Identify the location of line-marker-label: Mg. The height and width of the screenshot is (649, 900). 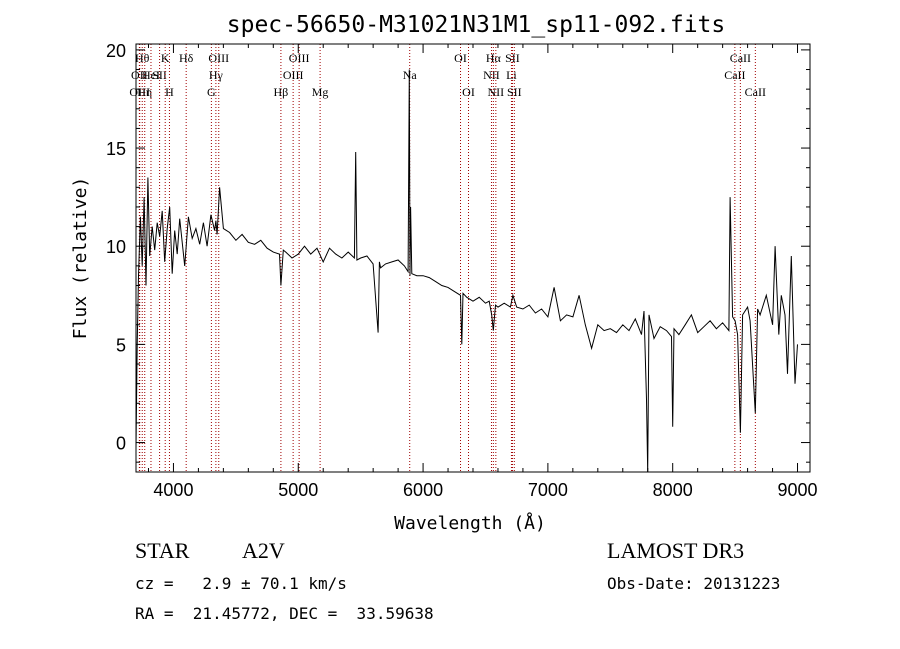
(320, 92).